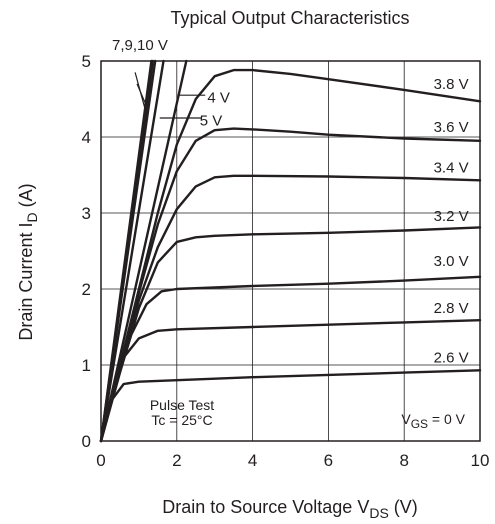  I want to click on y-tick-label: 4, so click(86, 137).